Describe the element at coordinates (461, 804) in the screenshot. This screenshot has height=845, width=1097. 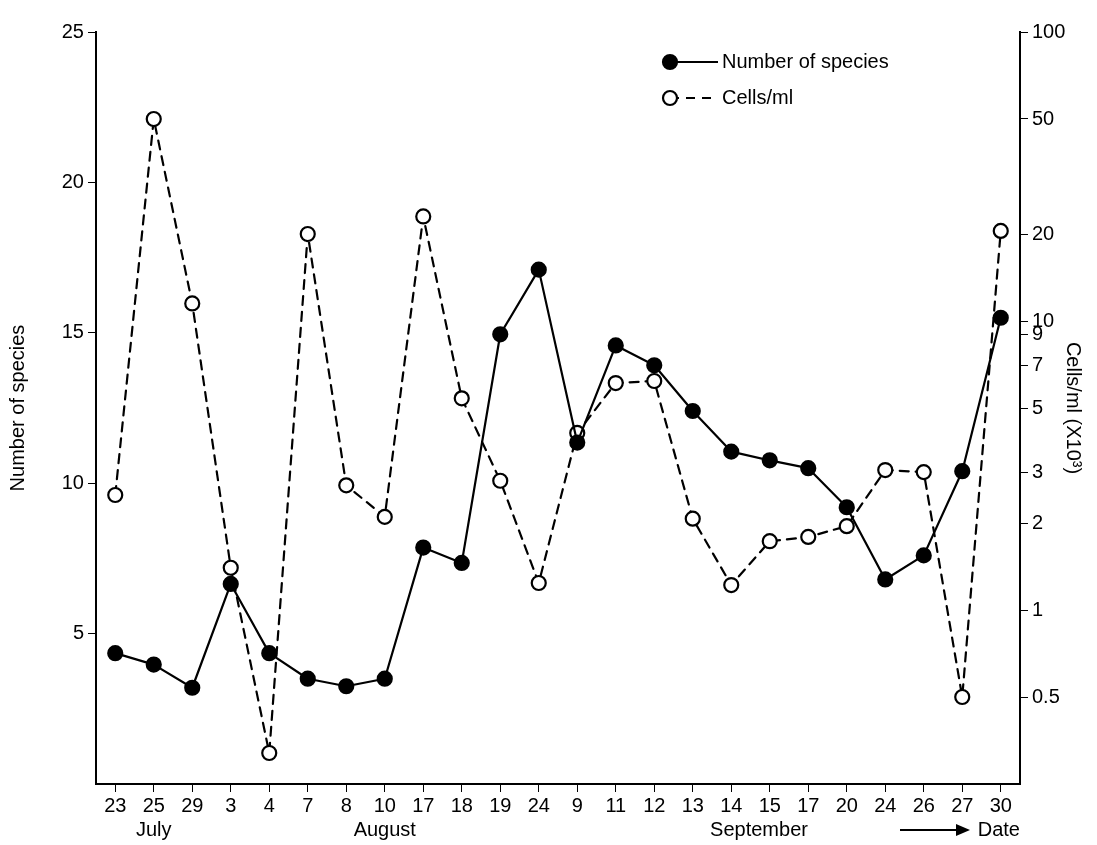
I see `x-tick-label: 18` at that location.